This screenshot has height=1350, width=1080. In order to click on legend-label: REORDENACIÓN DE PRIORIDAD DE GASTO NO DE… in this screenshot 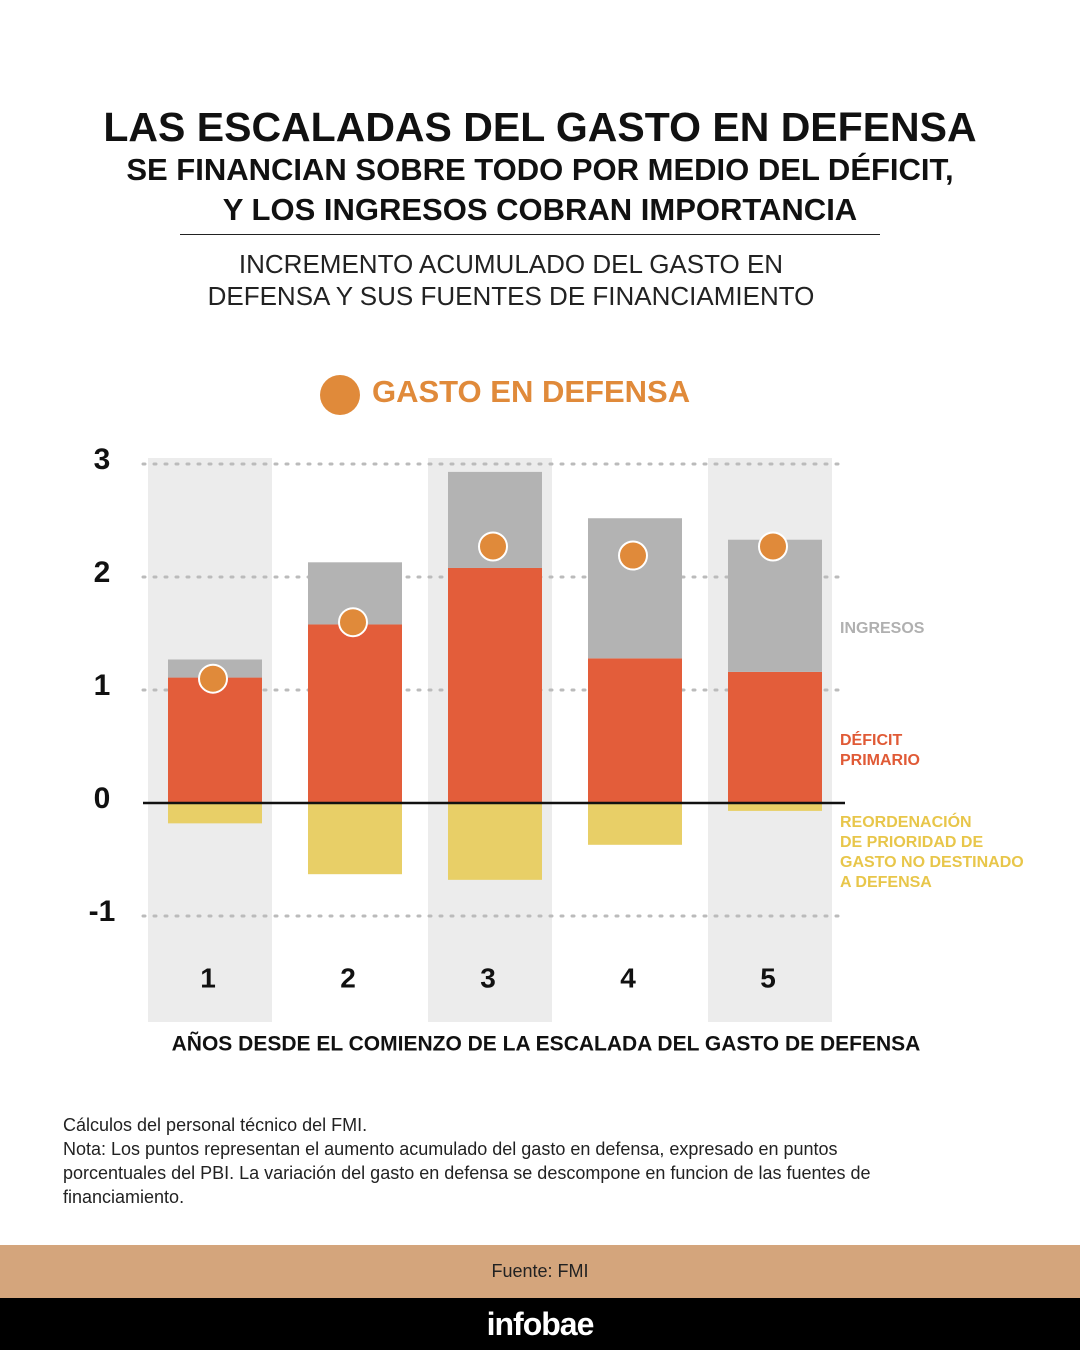, I will do `click(932, 852)`.